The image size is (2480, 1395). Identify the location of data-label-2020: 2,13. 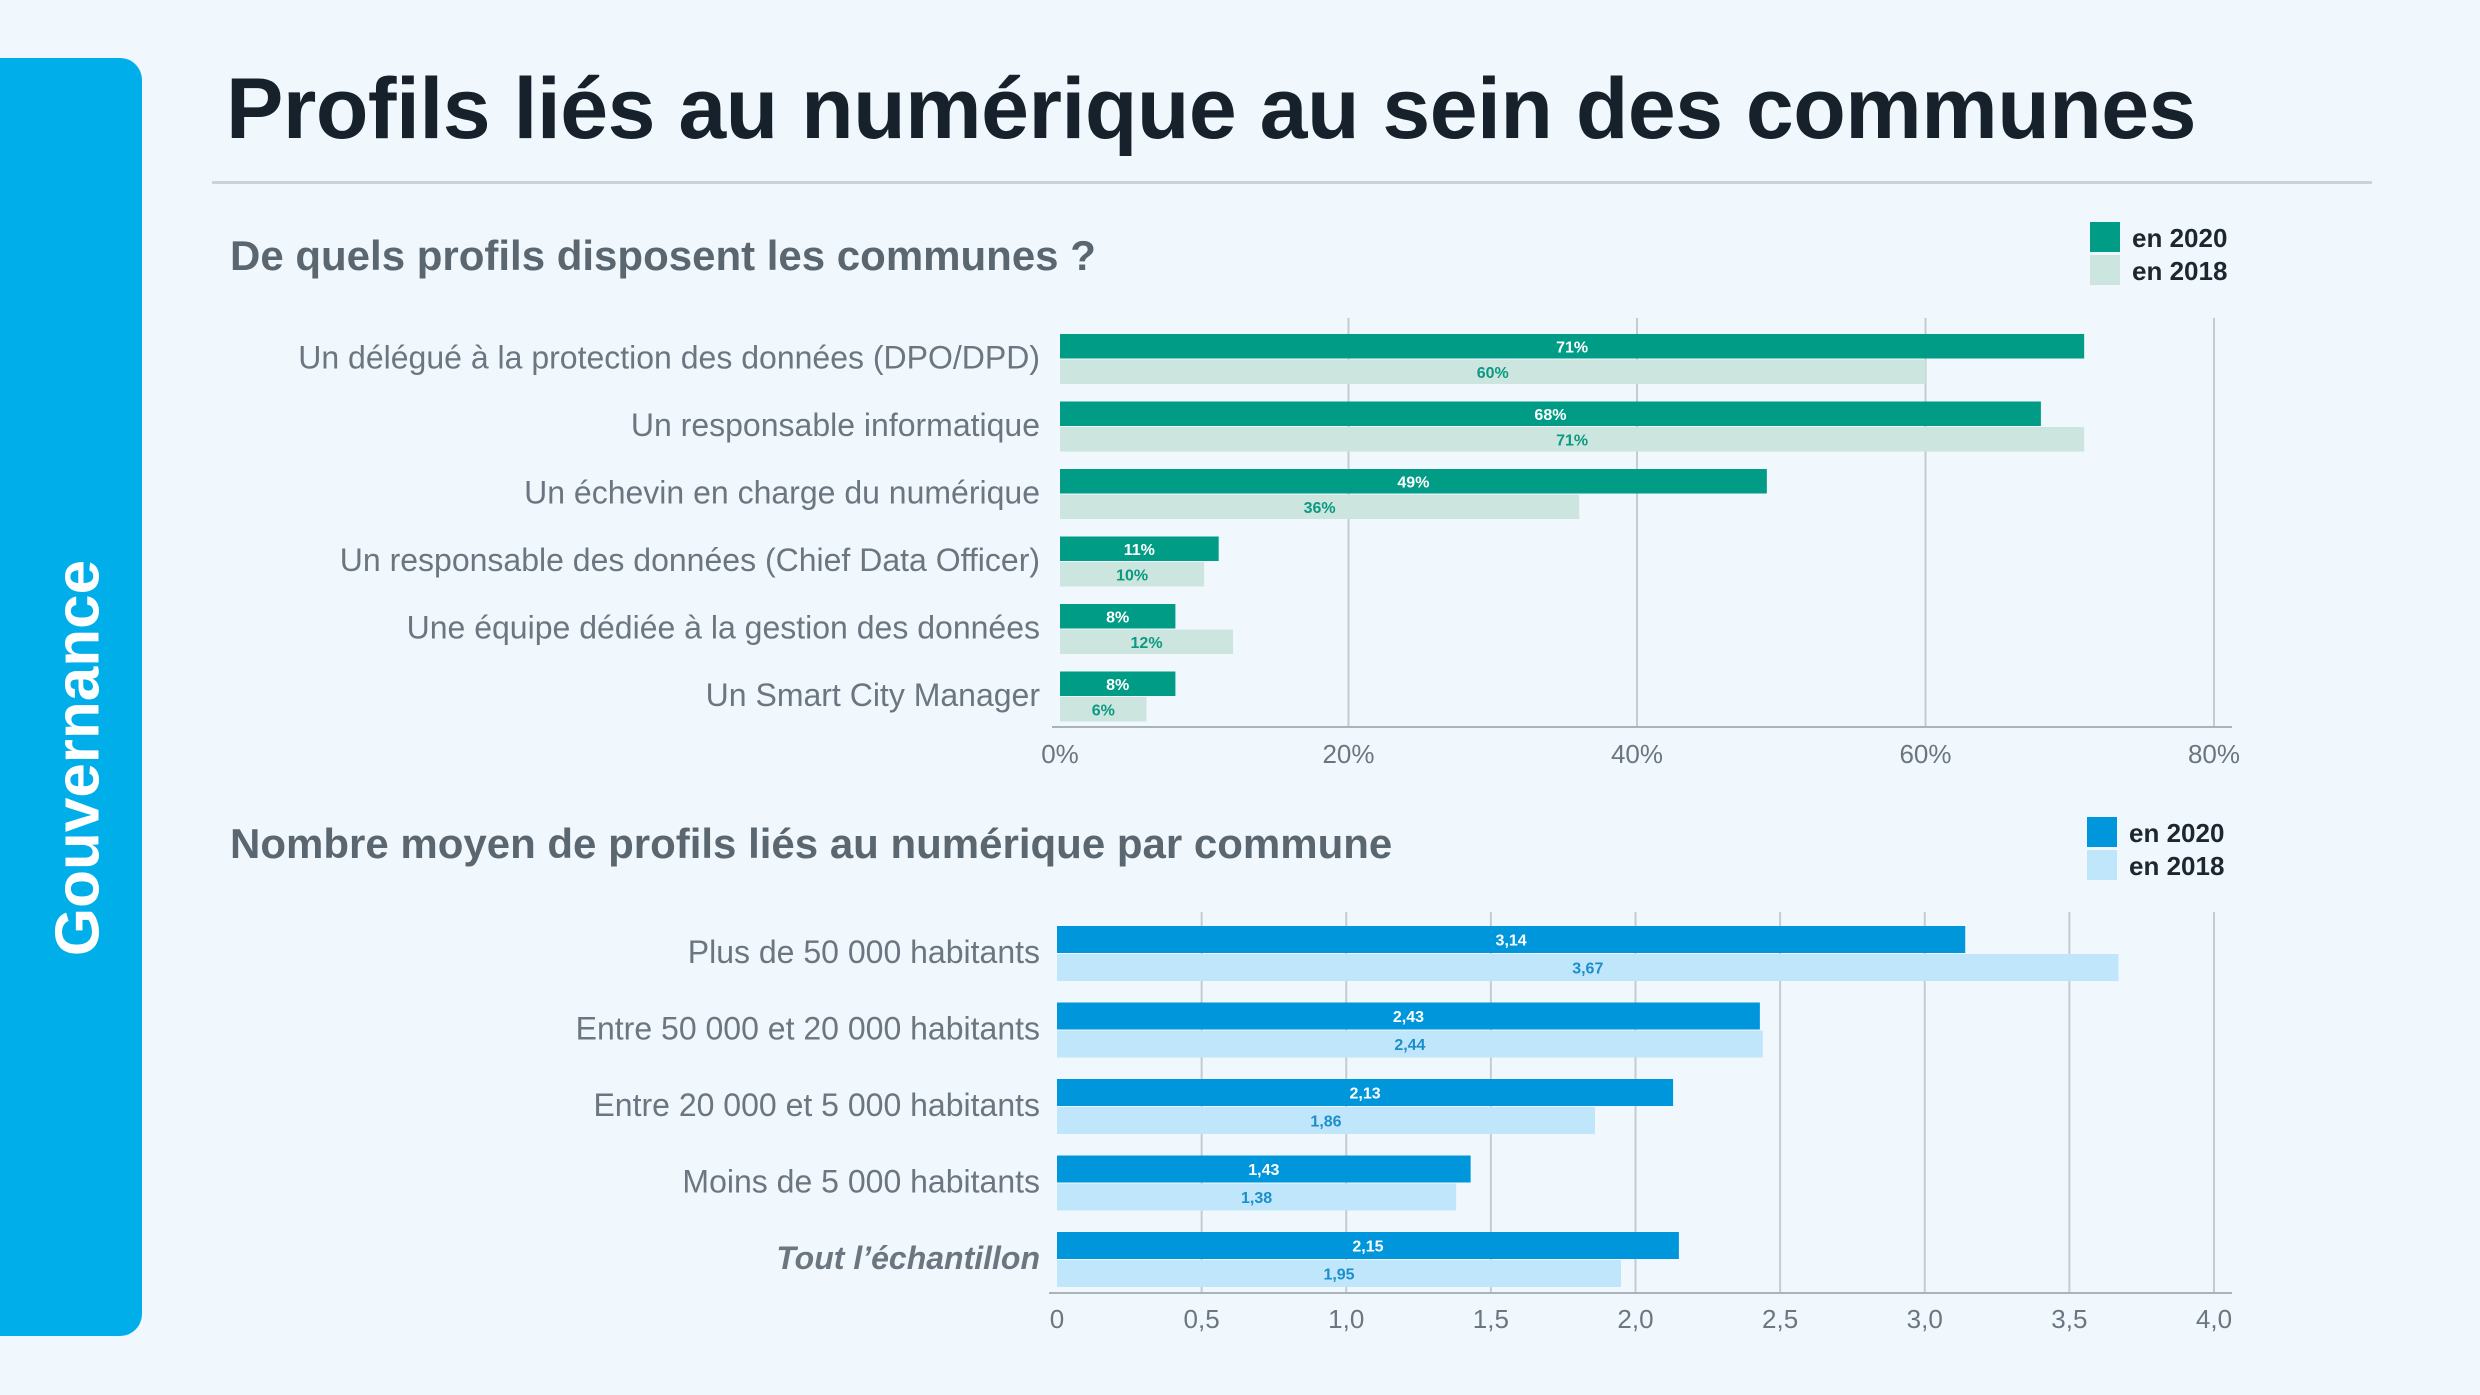
(1364, 1094).